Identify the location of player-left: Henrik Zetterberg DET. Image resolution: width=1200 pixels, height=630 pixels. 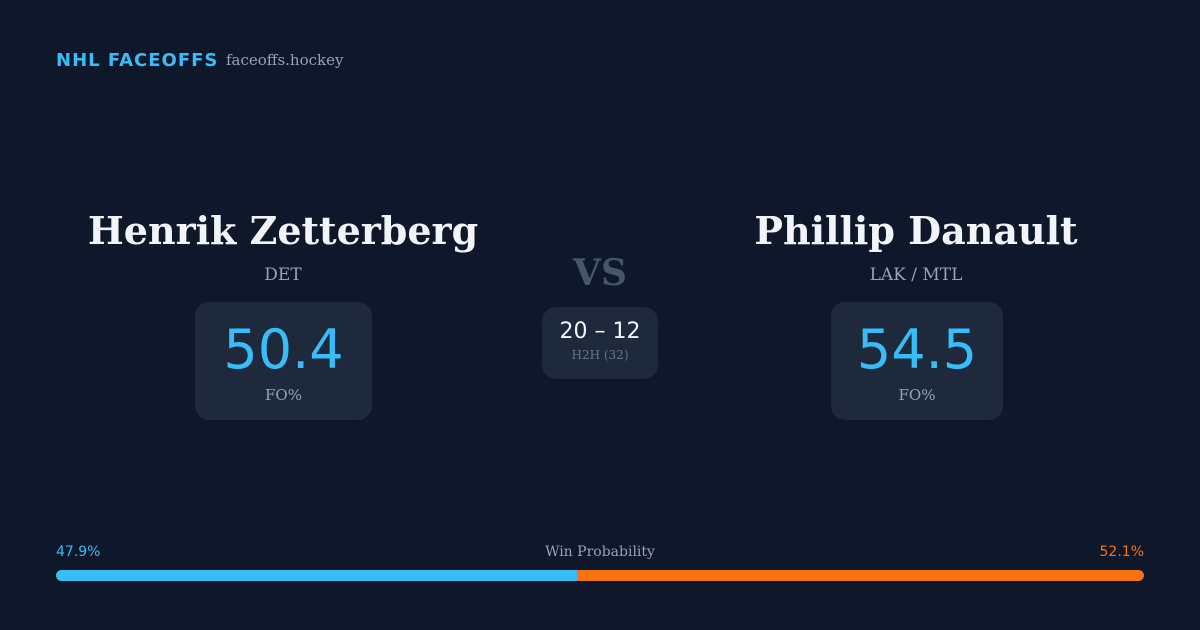
(283, 246).